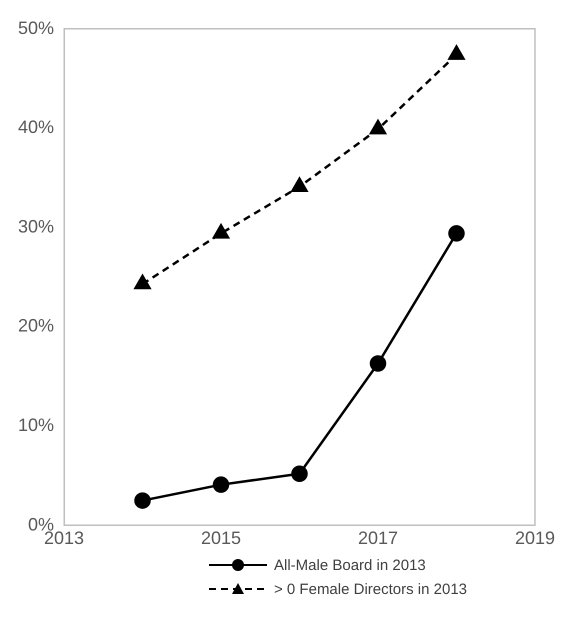 The height and width of the screenshot is (619, 566). Describe the element at coordinates (221, 538) in the screenshot. I see `x-tick-label: 2015` at that location.